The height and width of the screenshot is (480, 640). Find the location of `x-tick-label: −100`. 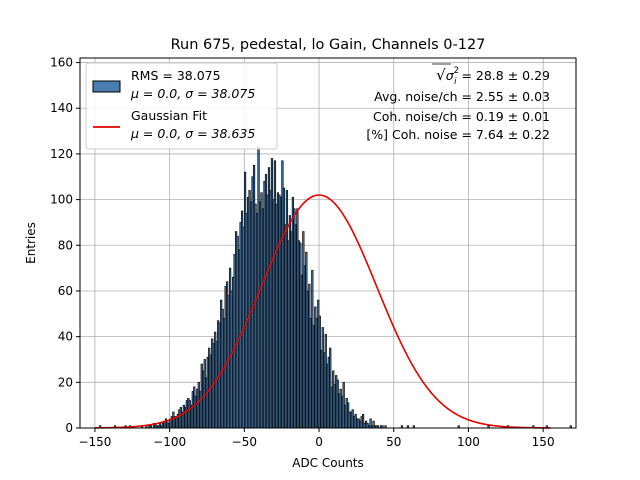

x-tick-label: −100 is located at coordinates (169, 442).